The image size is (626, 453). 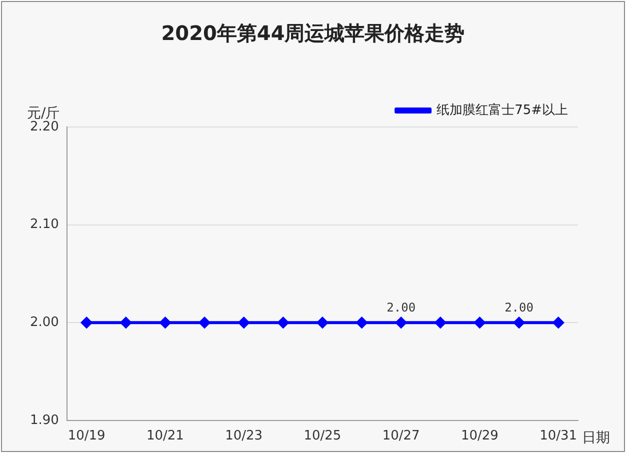 What do you see at coordinates (44, 322) in the screenshot?
I see `y-tick-label: 2.00` at bounding box center [44, 322].